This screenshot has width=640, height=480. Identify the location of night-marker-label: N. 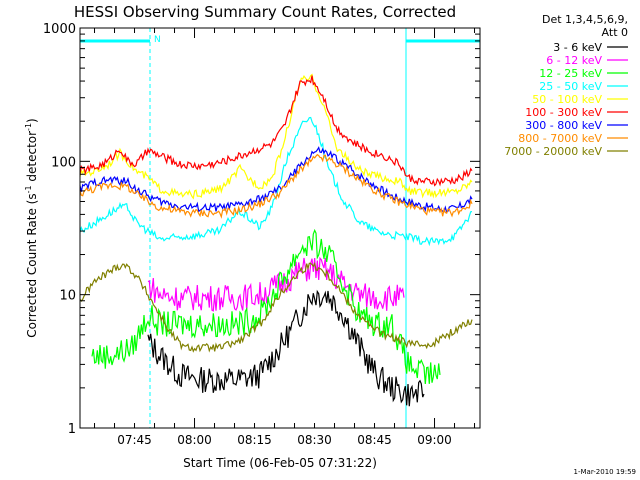
(157, 40).